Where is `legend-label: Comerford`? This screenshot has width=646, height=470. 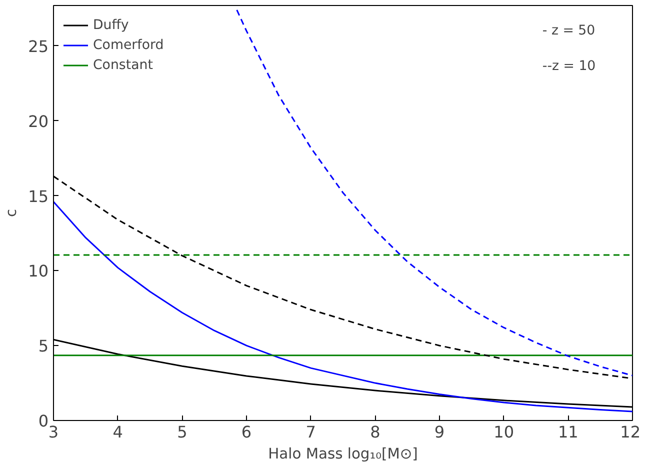 legend-label: Comerford is located at coordinates (128, 45).